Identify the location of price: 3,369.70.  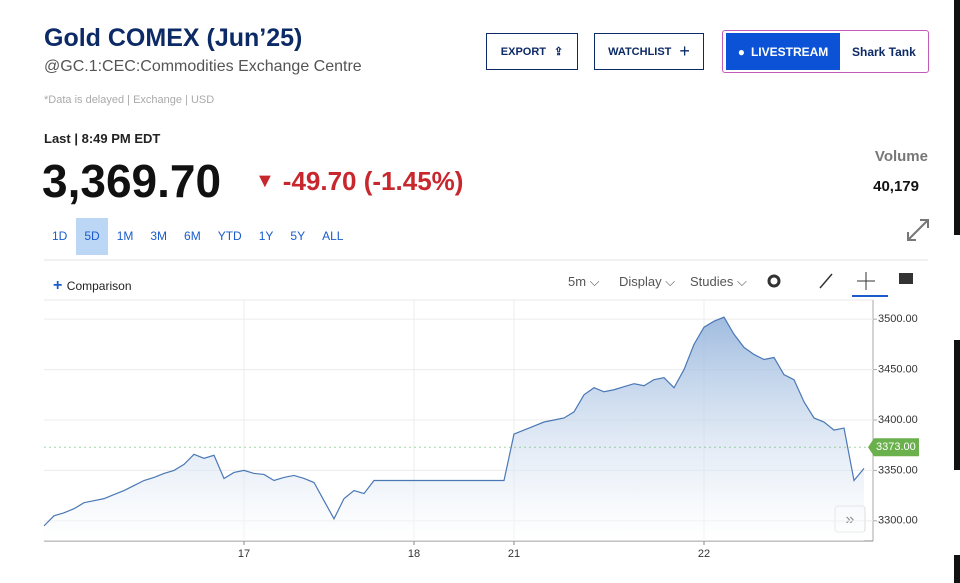
(132, 181).